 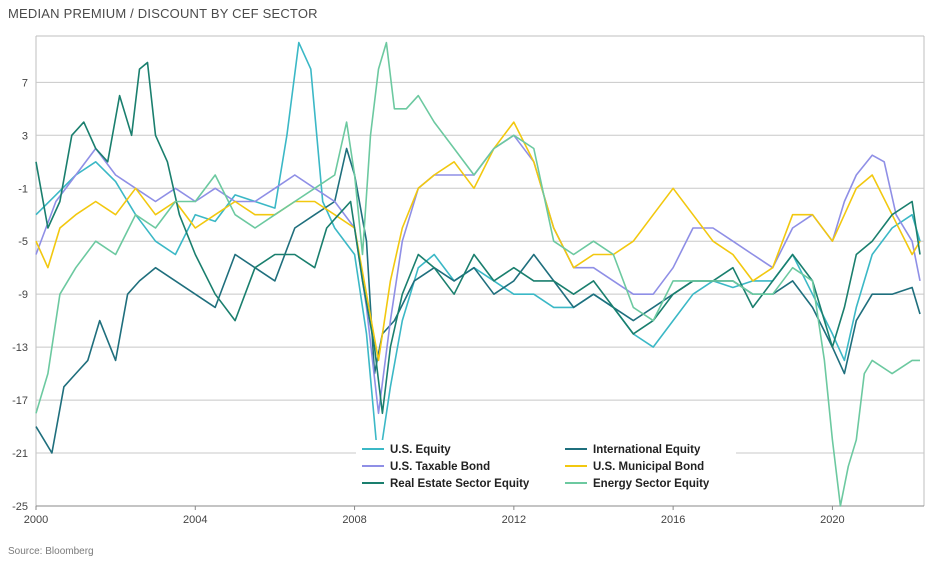 I want to click on legend-label: International Equity, so click(x=647, y=450).